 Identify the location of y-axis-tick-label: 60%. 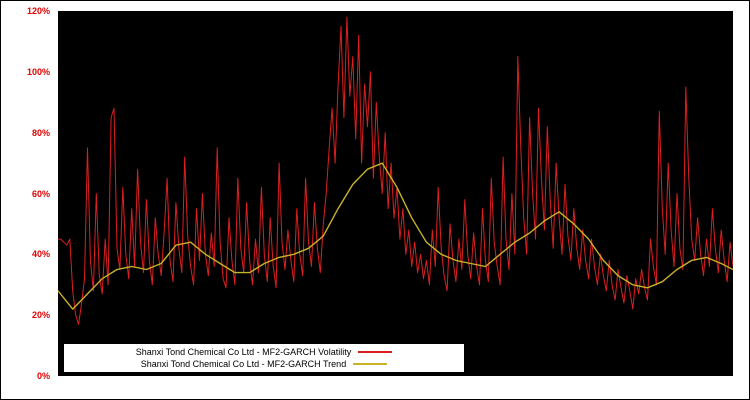
(40, 193).